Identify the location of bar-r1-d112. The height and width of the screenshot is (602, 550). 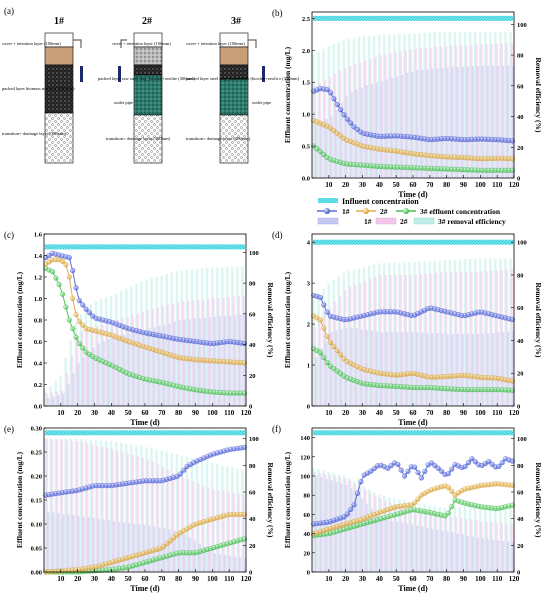
(235, 564).